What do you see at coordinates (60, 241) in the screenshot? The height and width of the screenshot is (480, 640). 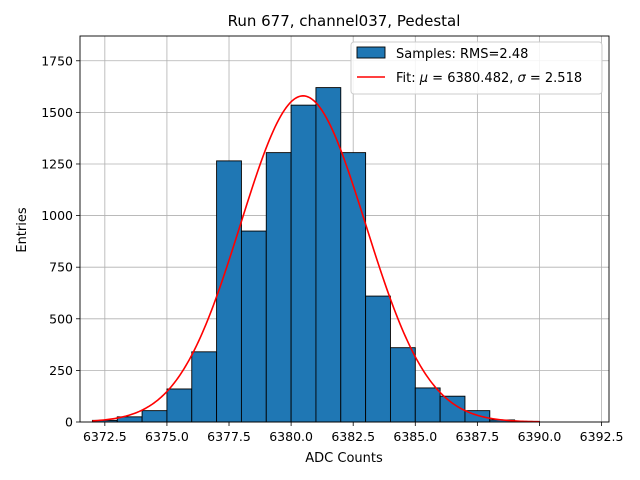 I see `y-axis-ticks: 0 250 500 750 1000 1250 1500 1750` at bounding box center [60, 241].